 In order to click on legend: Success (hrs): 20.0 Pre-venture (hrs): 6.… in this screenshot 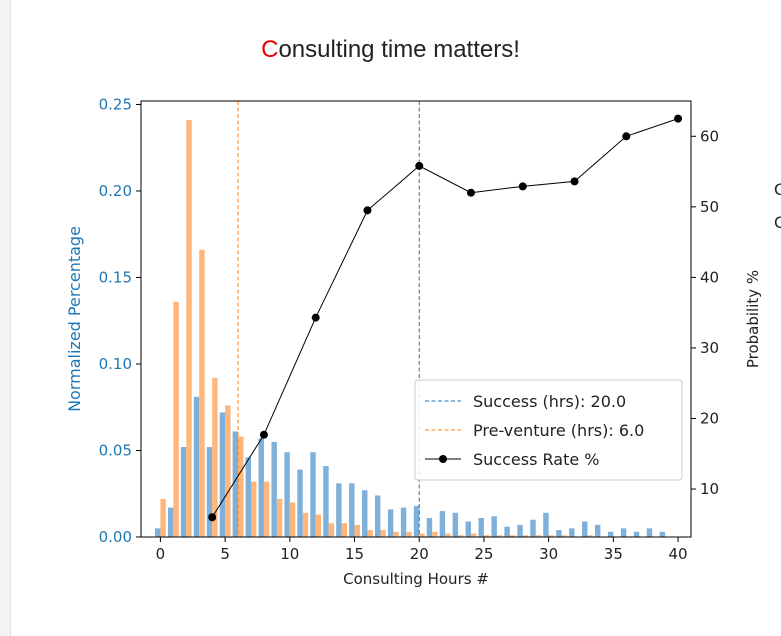, I will do `click(548, 430)`.